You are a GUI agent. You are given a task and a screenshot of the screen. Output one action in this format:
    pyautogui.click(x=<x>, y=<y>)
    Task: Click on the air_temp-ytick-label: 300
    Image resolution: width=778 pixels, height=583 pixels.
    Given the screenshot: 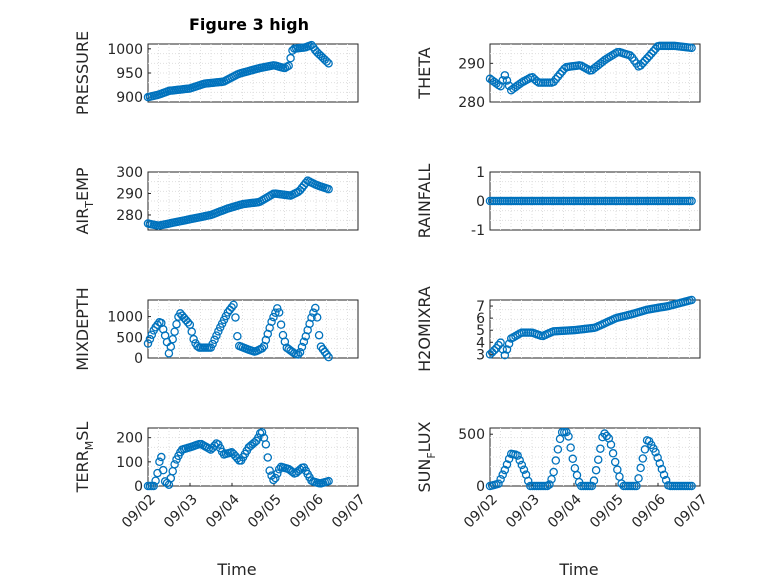 What is the action you would take?
    pyautogui.click(x=129, y=173)
    